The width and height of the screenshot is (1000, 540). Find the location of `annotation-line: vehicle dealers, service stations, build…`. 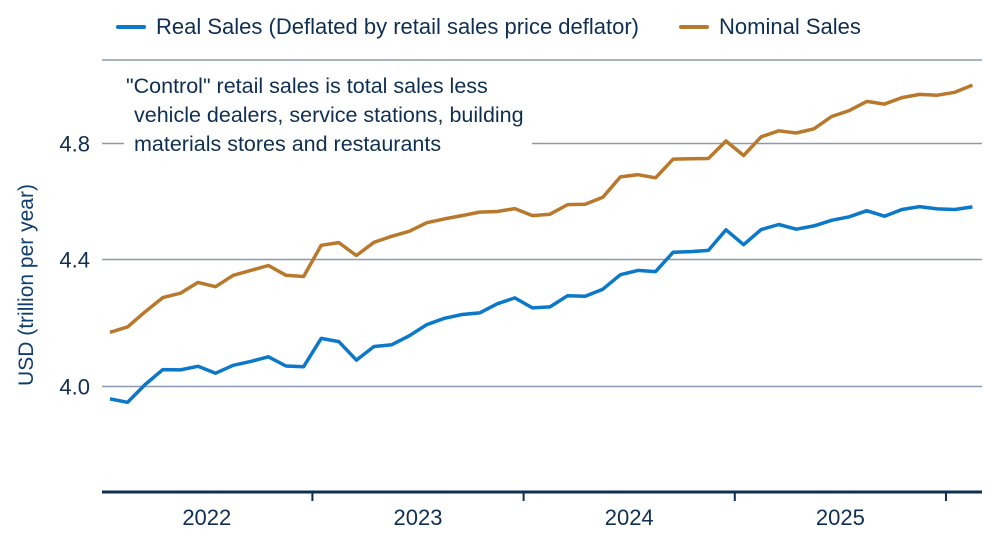

annotation-line: vehicle dealers, service stations, build… is located at coordinates (329, 115).